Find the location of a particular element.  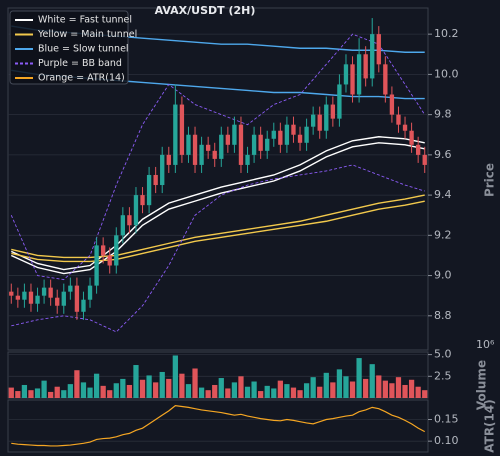

legend-label: Orange = ATR(14) is located at coordinates (81, 78).